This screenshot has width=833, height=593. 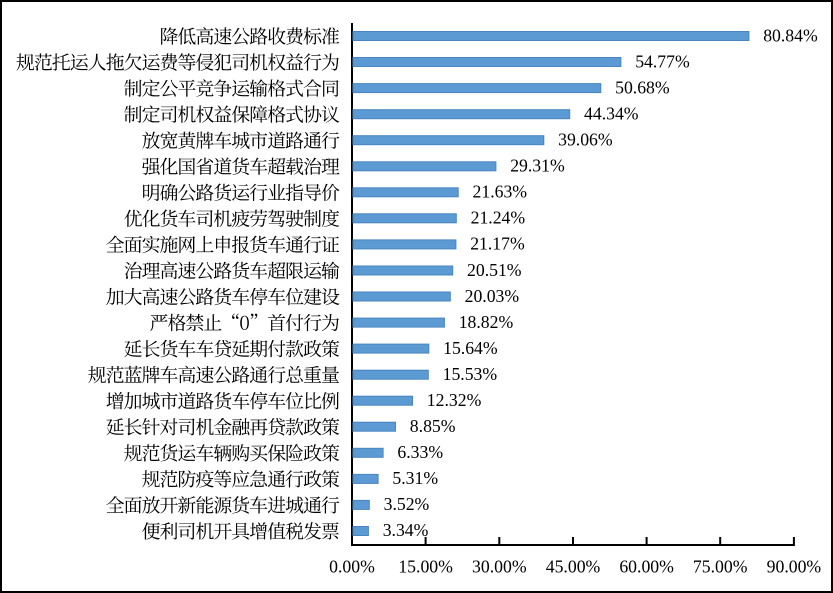 What do you see at coordinates (425, 567) in the screenshot?
I see `svg-text: 15.00%` at bounding box center [425, 567].